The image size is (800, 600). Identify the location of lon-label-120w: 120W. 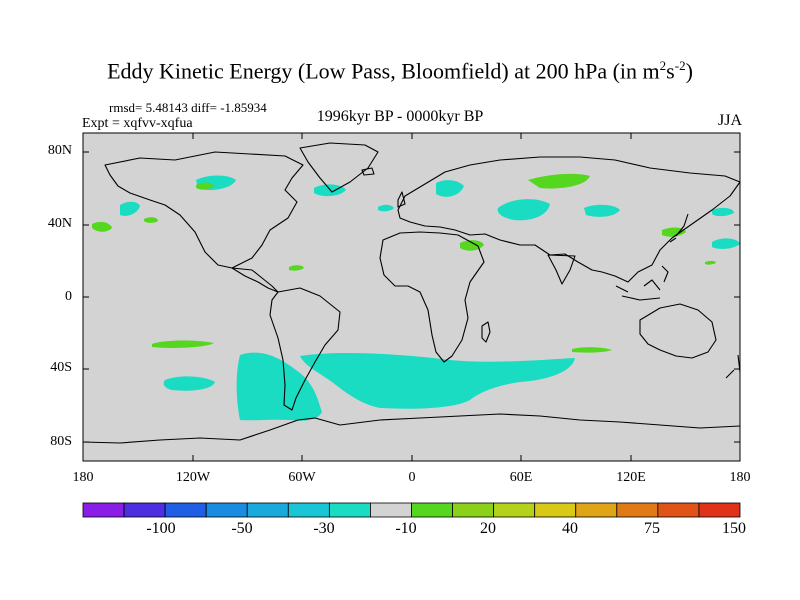
(193, 477).